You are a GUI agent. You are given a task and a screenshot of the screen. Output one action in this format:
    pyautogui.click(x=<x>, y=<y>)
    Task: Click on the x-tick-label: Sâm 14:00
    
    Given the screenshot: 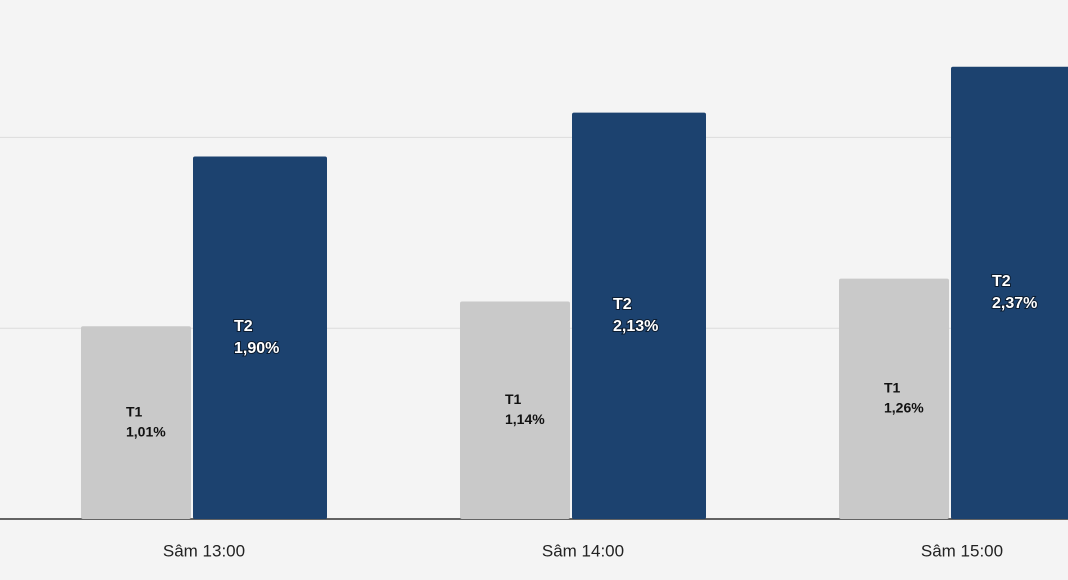 What is the action you would take?
    pyautogui.click(x=583, y=550)
    